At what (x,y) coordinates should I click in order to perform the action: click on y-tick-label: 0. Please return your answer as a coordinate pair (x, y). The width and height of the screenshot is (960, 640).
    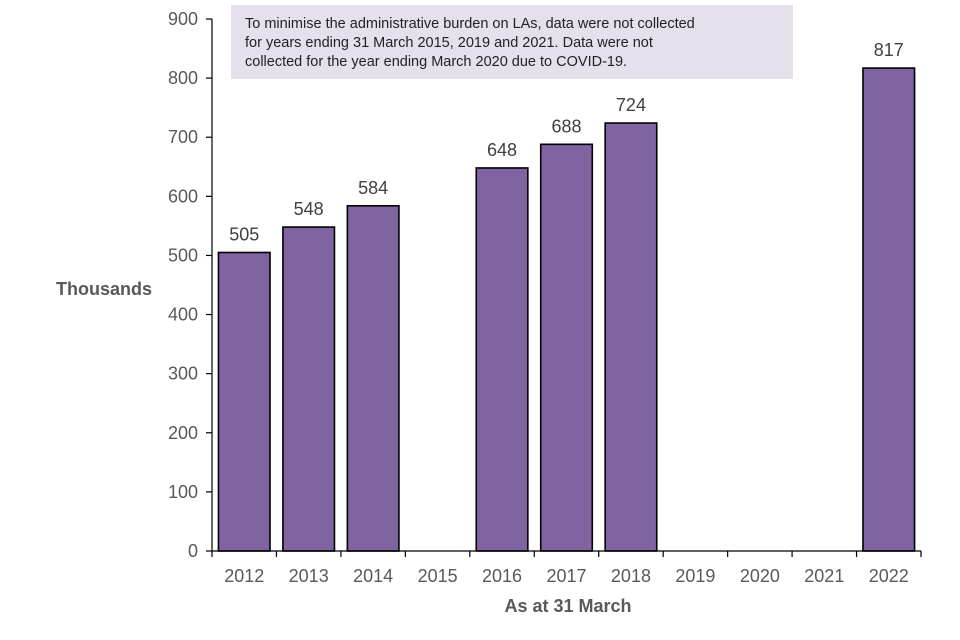
    Looking at the image, I should click on (193, 551).